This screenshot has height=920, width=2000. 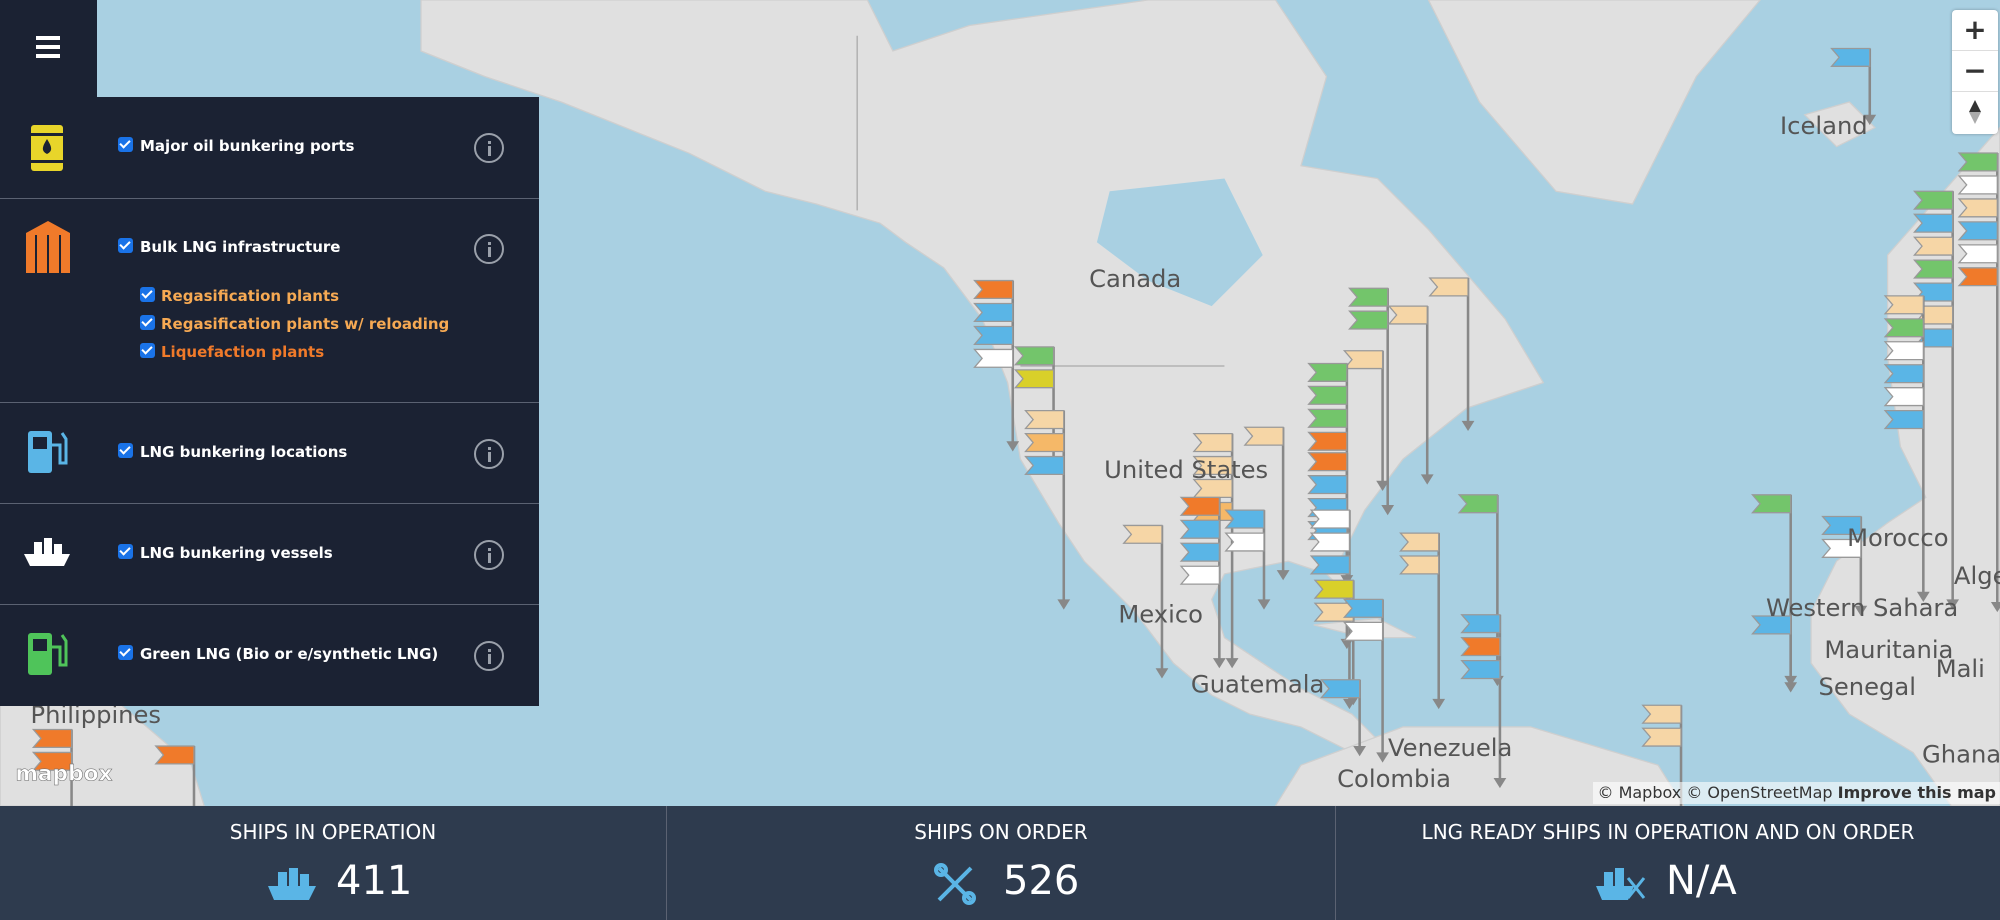 I want to click on map-label: Senegal, so click(x=1866, y=687).